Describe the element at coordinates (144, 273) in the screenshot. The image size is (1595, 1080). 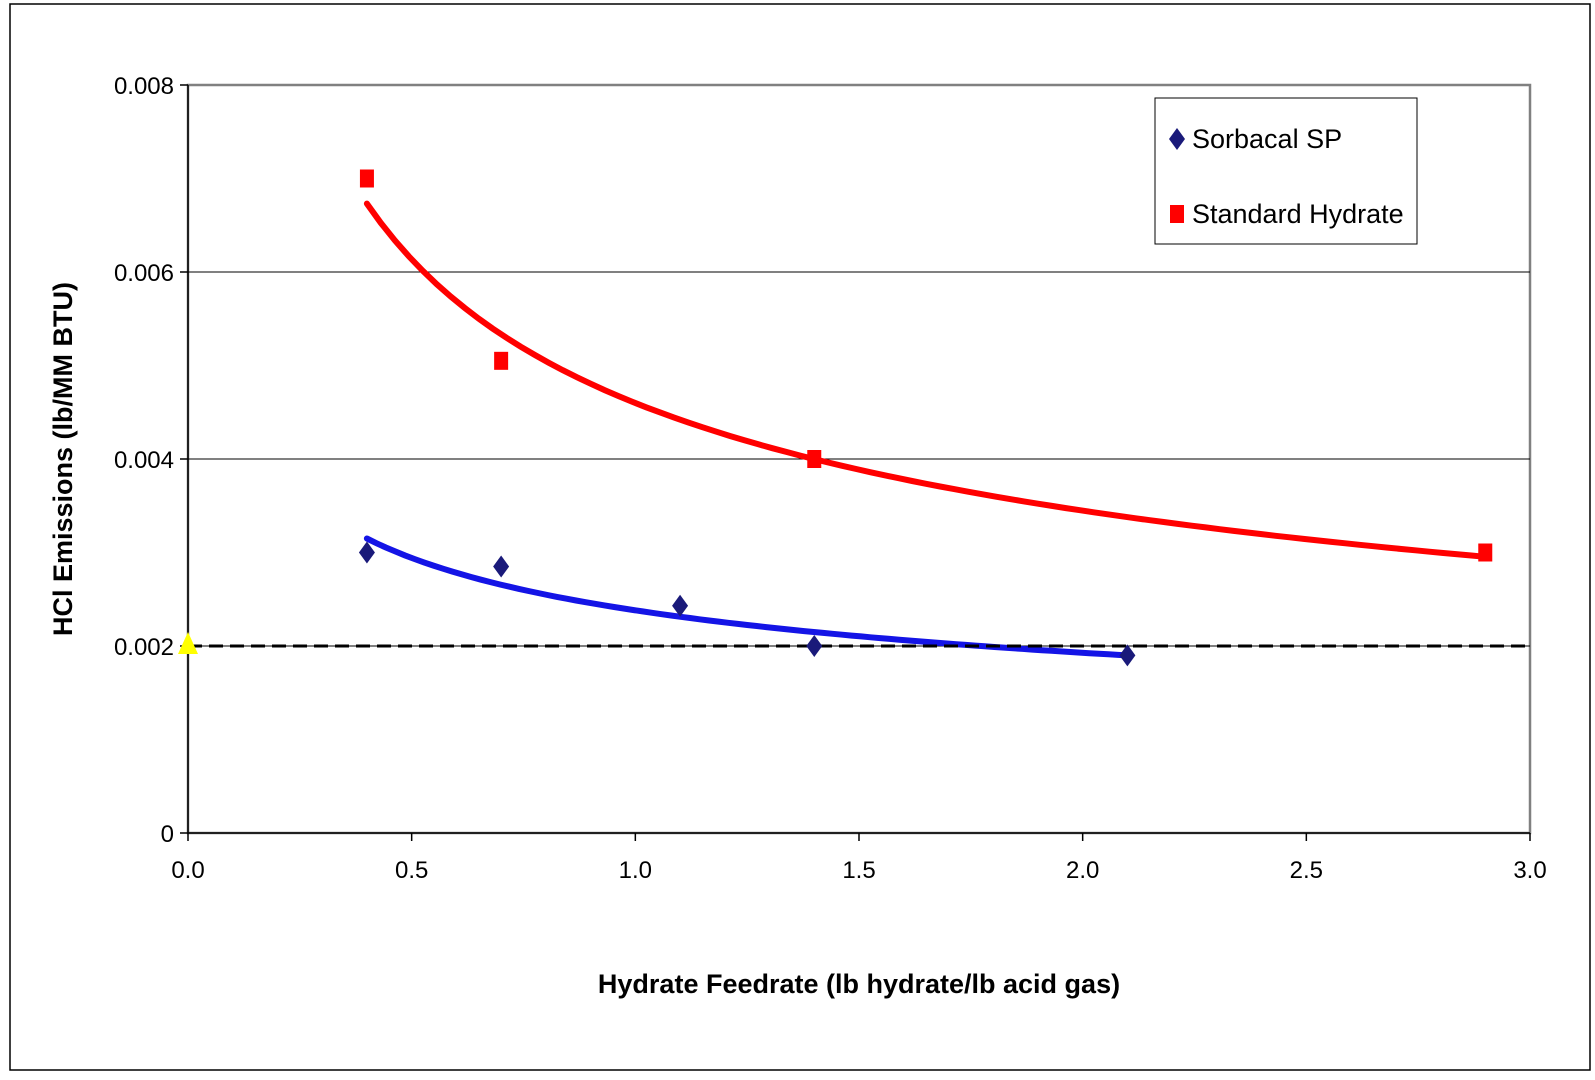
I see `y-tick-label: 0.006` at that location.